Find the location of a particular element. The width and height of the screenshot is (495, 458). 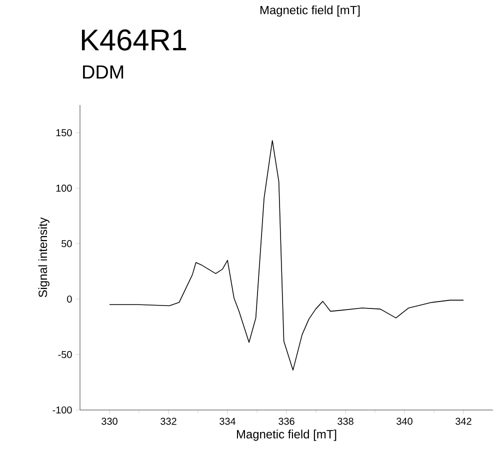

y-tick-label: 100 is located at coordinates (64, 188).